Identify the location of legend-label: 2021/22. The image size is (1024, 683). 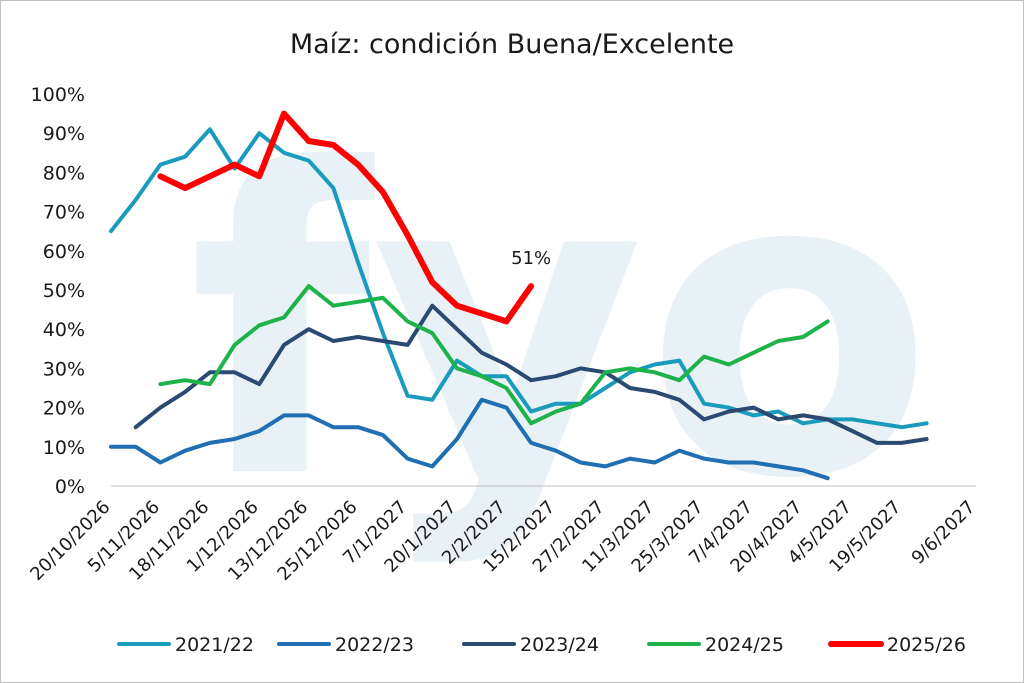
(214, 645).